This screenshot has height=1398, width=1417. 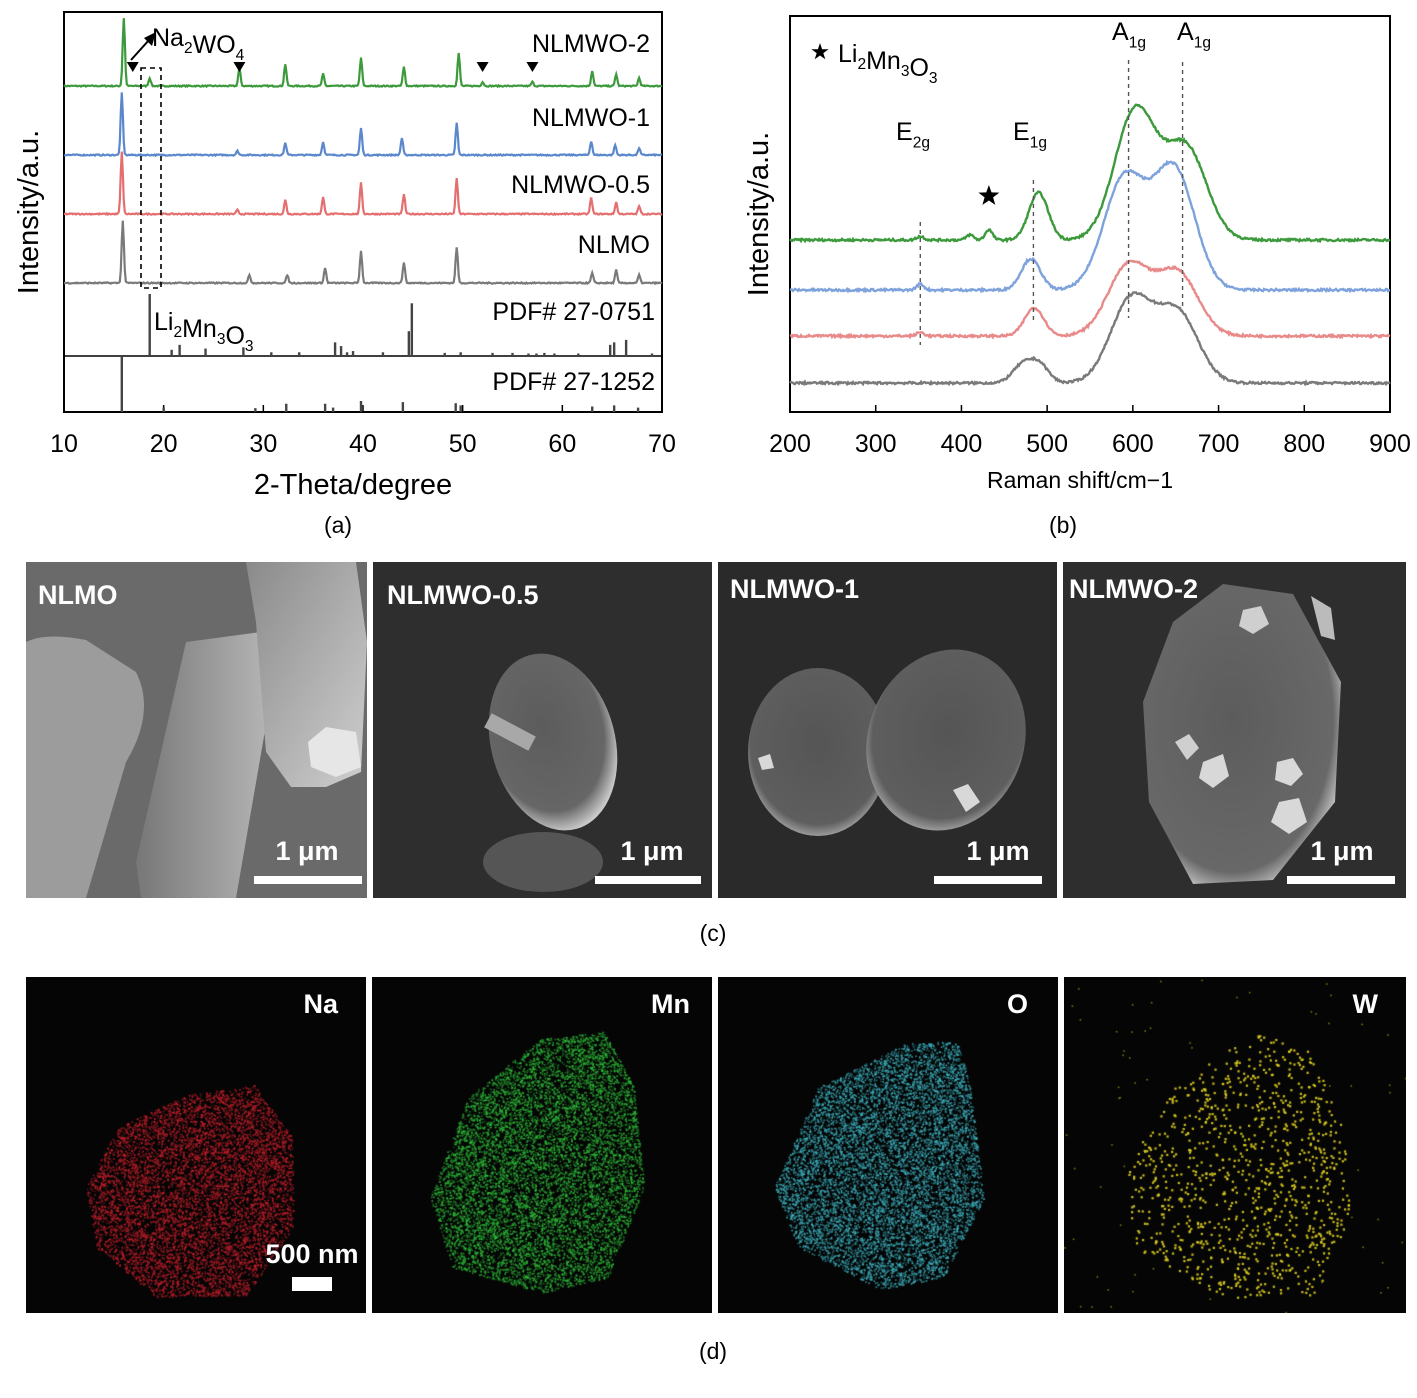 I want to click on sem-label-nlmwo-2: NLMWO-2, so click(x=1133, y=589).